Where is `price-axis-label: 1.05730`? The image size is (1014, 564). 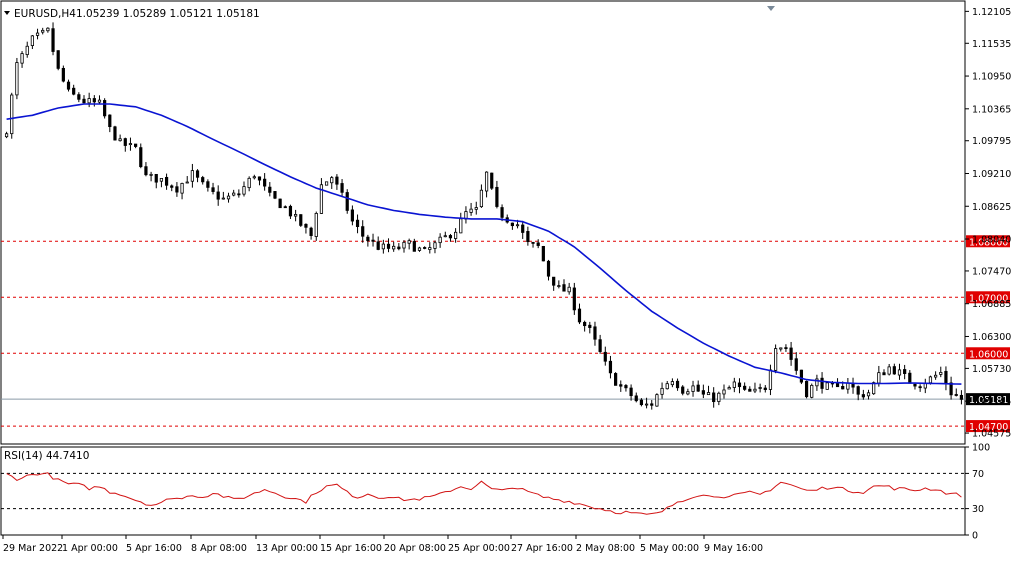 price-axis-label: 1.05730 is located at coordinates (991, 369).